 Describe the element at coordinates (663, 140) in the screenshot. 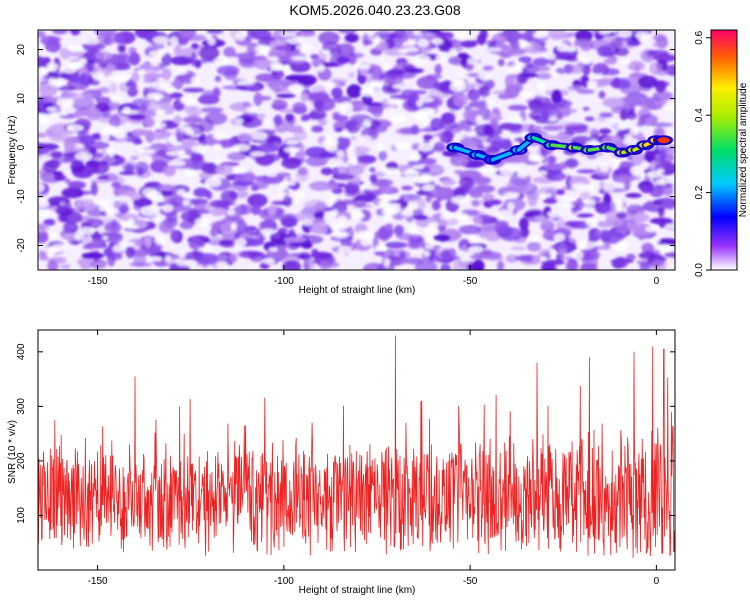

I see `signal-trace-point` at that location.